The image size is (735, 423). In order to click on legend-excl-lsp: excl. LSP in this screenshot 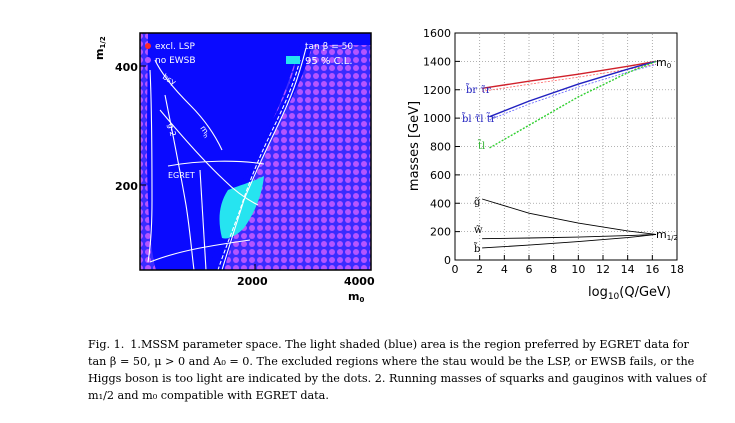, I will do `click(175, 47)`.